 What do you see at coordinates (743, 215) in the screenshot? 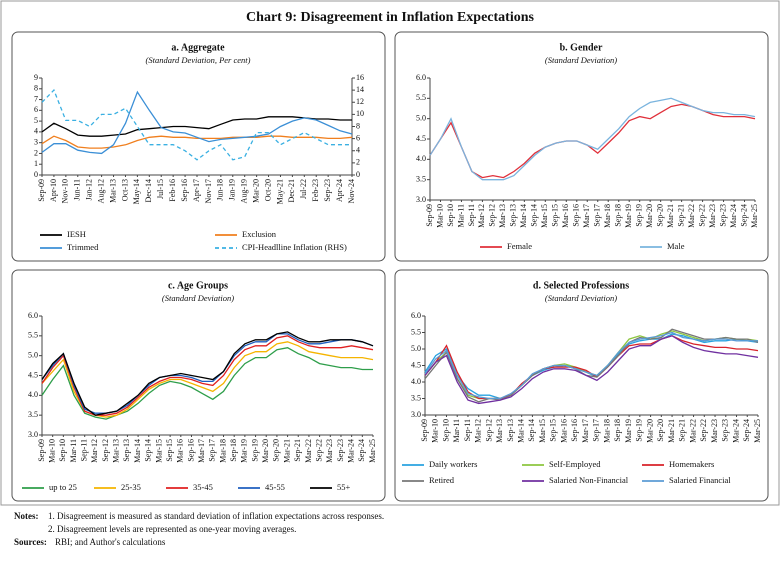
I see `x-tick-label: Sep-24` at bounding box center [743, 215].